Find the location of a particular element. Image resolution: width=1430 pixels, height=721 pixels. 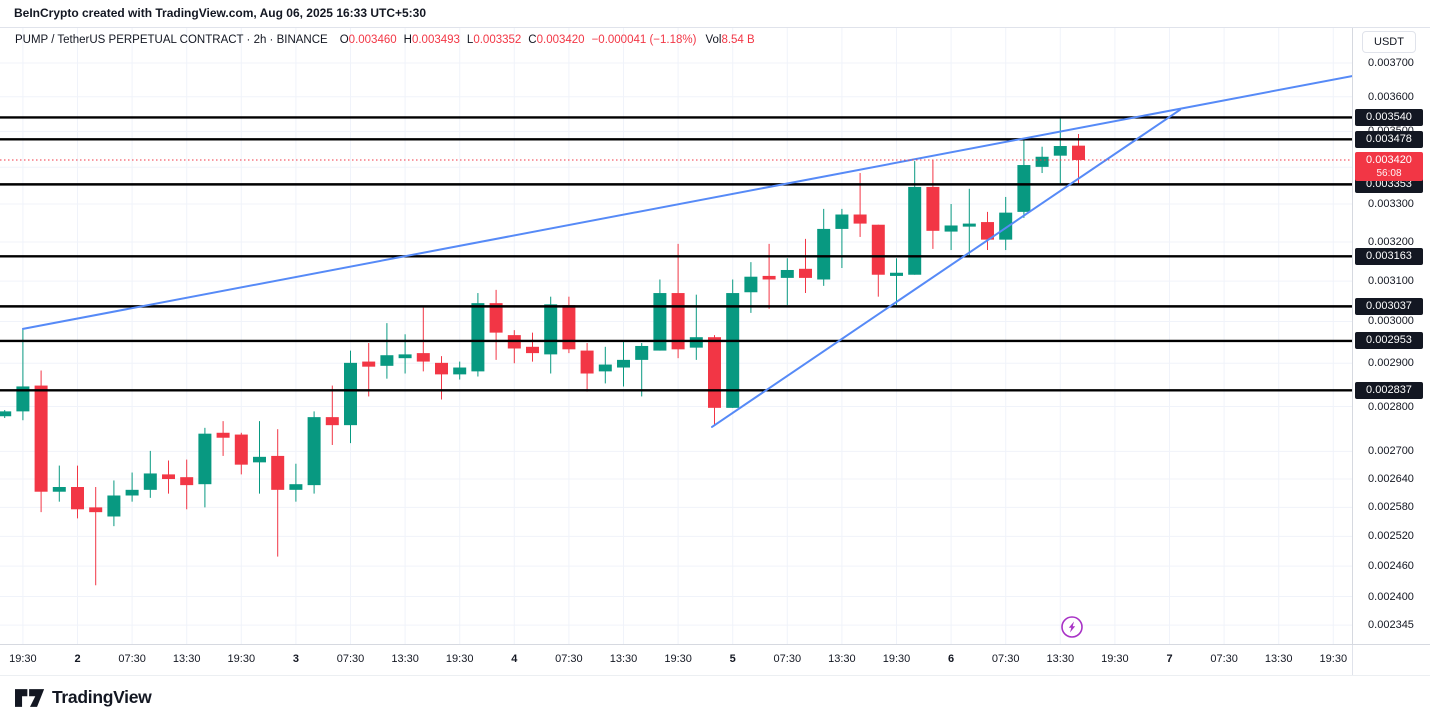

currency-button: USDT is located at coordinates (1389, 42).